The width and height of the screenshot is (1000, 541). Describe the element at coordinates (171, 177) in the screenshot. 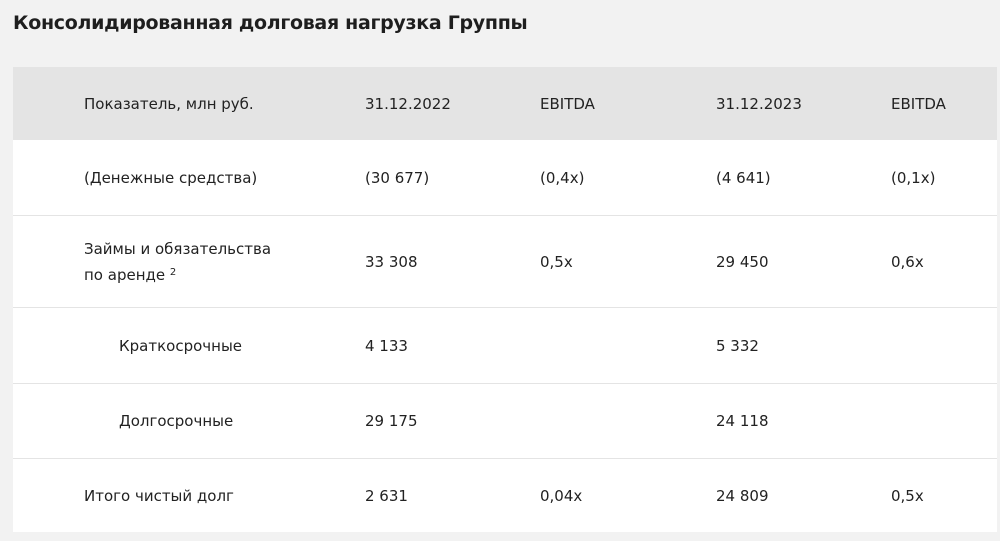

I see `row-label: (Денежные средства)` at that location.